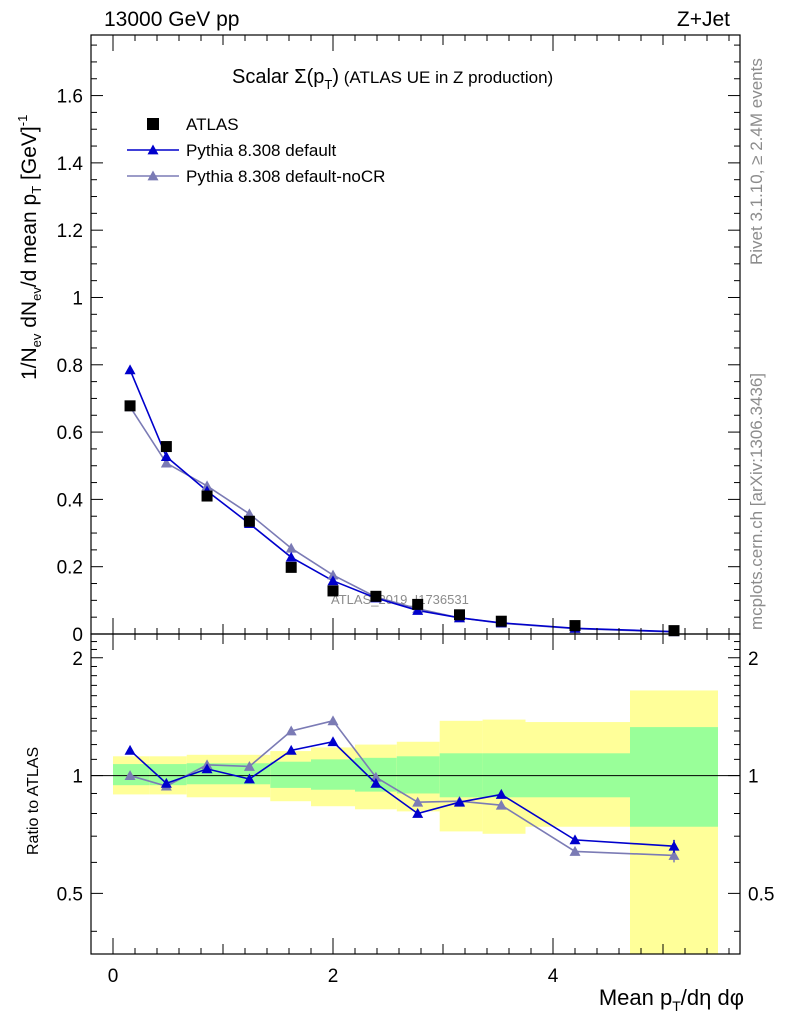 This screenshot has height=1024, width=786. I want to click on main-title-rest: (ATLAS UE in Z production), so click(446, 77).